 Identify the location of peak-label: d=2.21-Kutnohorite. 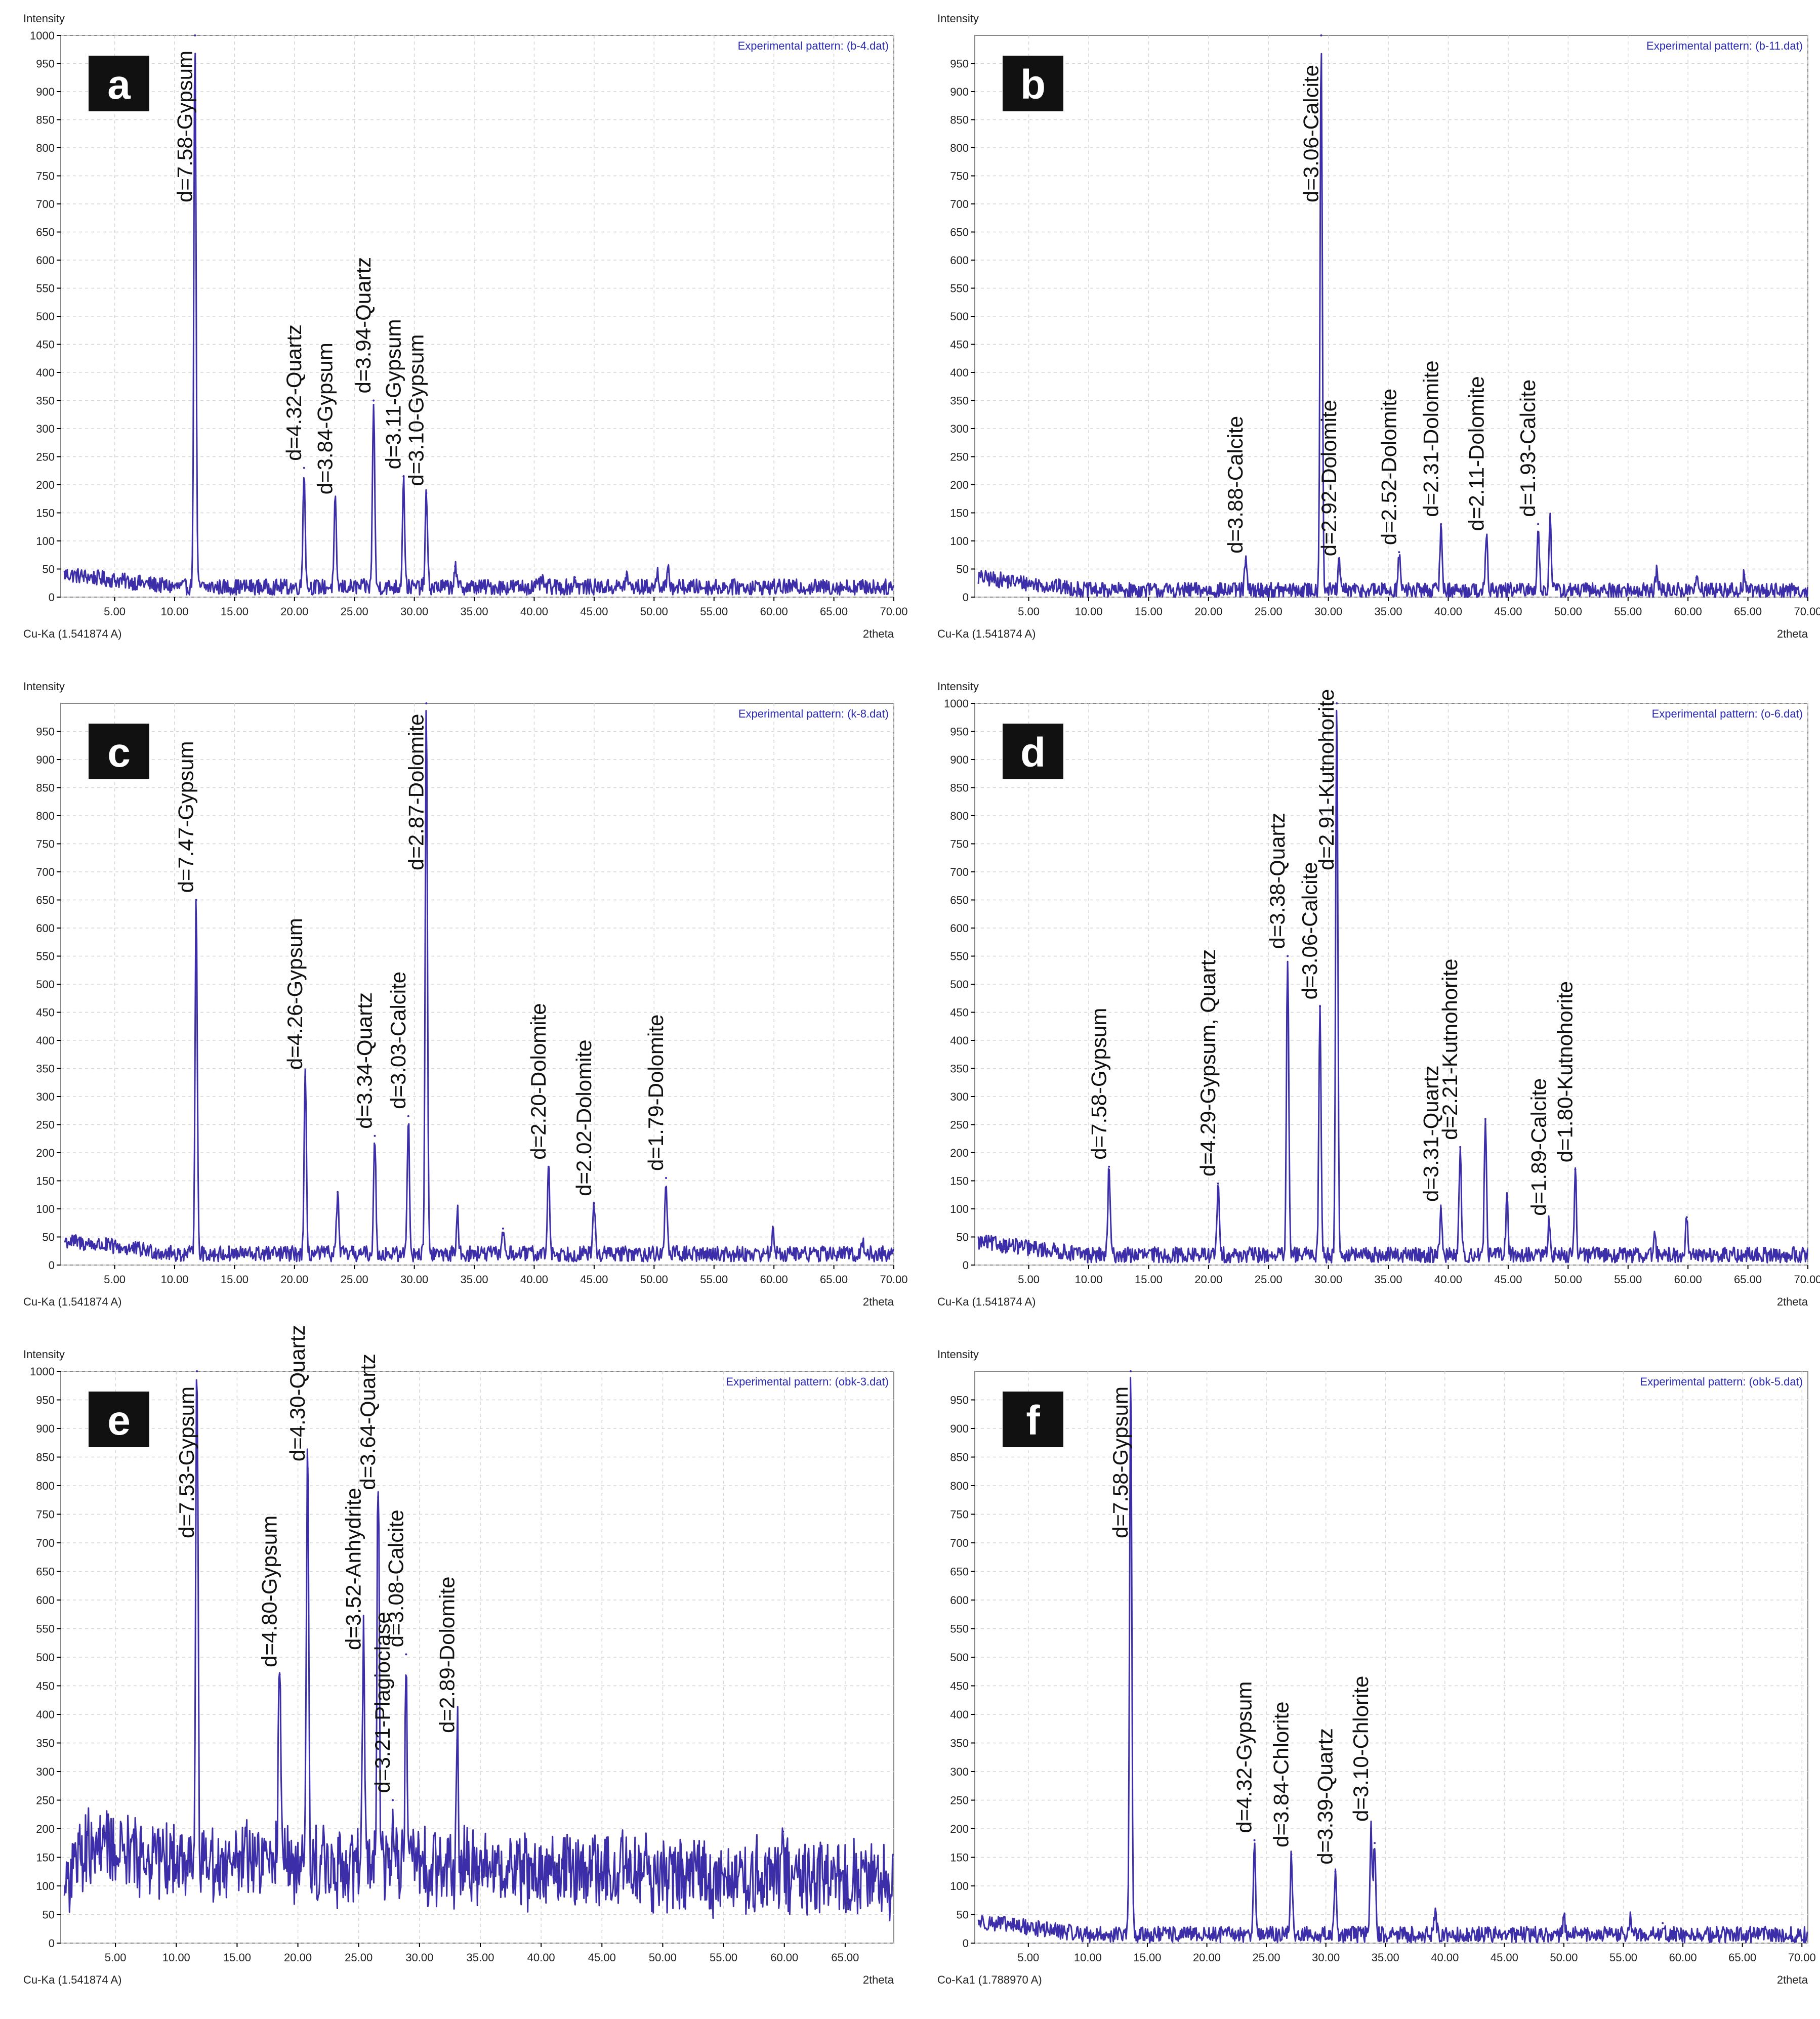
(1450, 1049).